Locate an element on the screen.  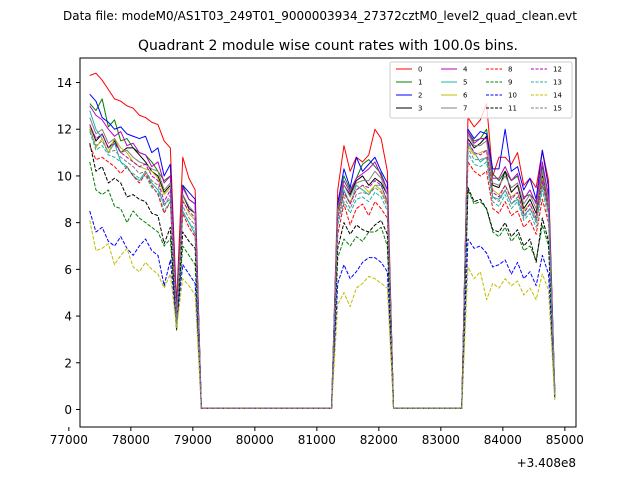
x-offset-label: +3.408e8 is located at coordinates (546, 463).